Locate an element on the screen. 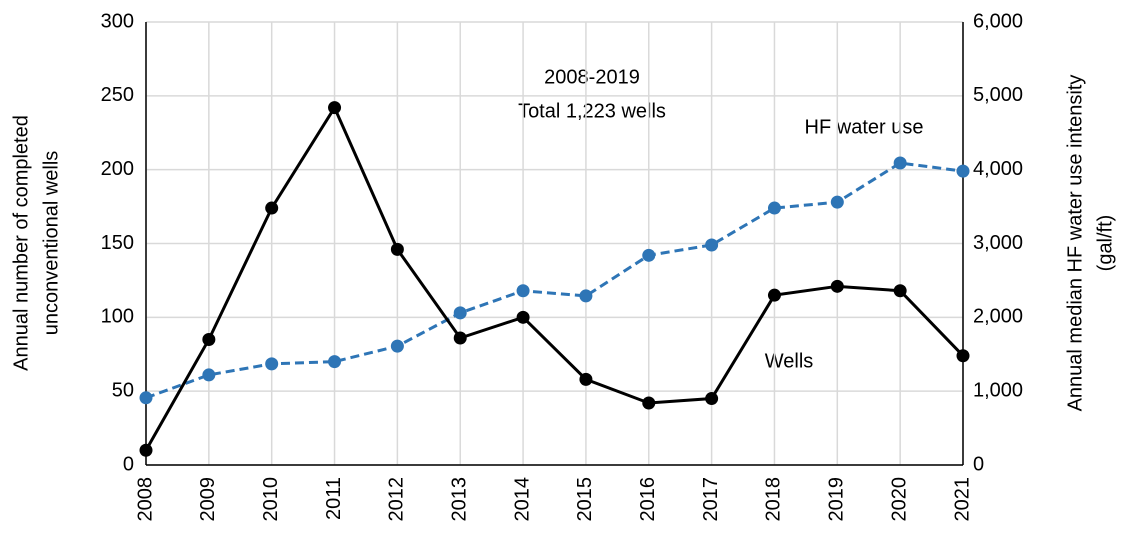  y-tick-label: 100 is located at coordinates (117, 317).